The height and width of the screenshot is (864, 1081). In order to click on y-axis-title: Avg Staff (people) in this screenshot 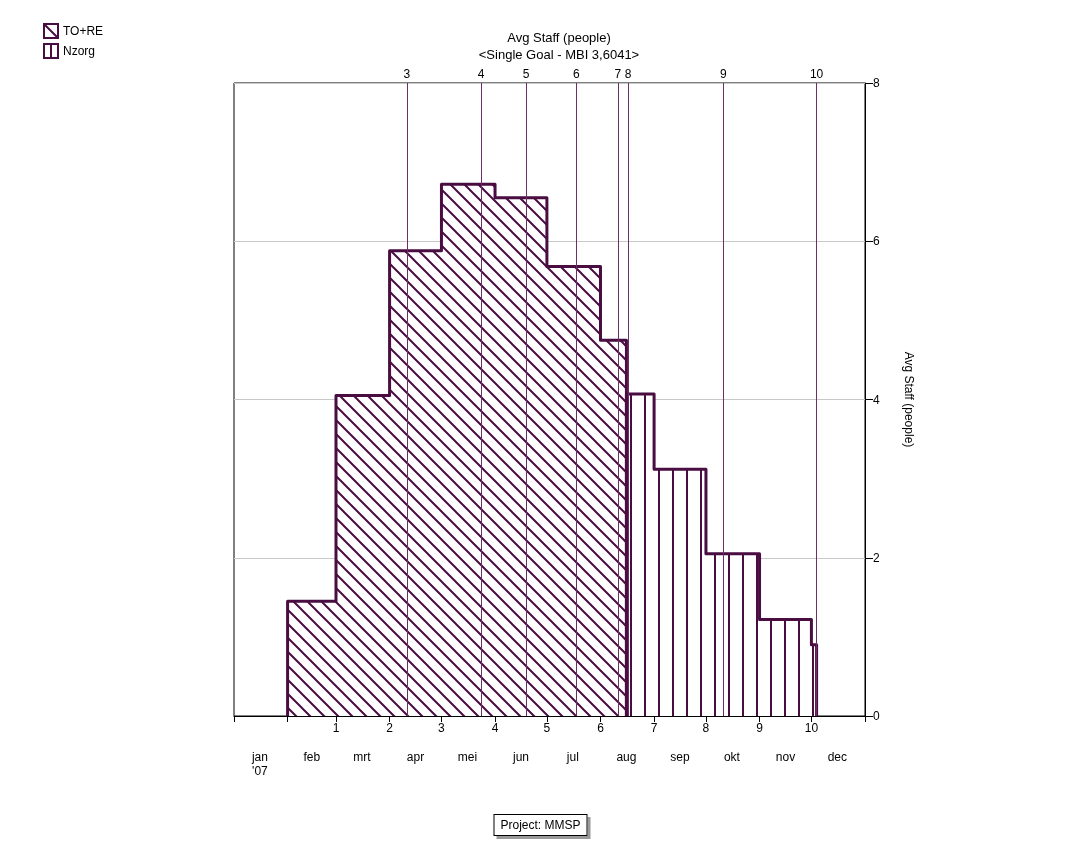, I will do `click(909, 399)`.